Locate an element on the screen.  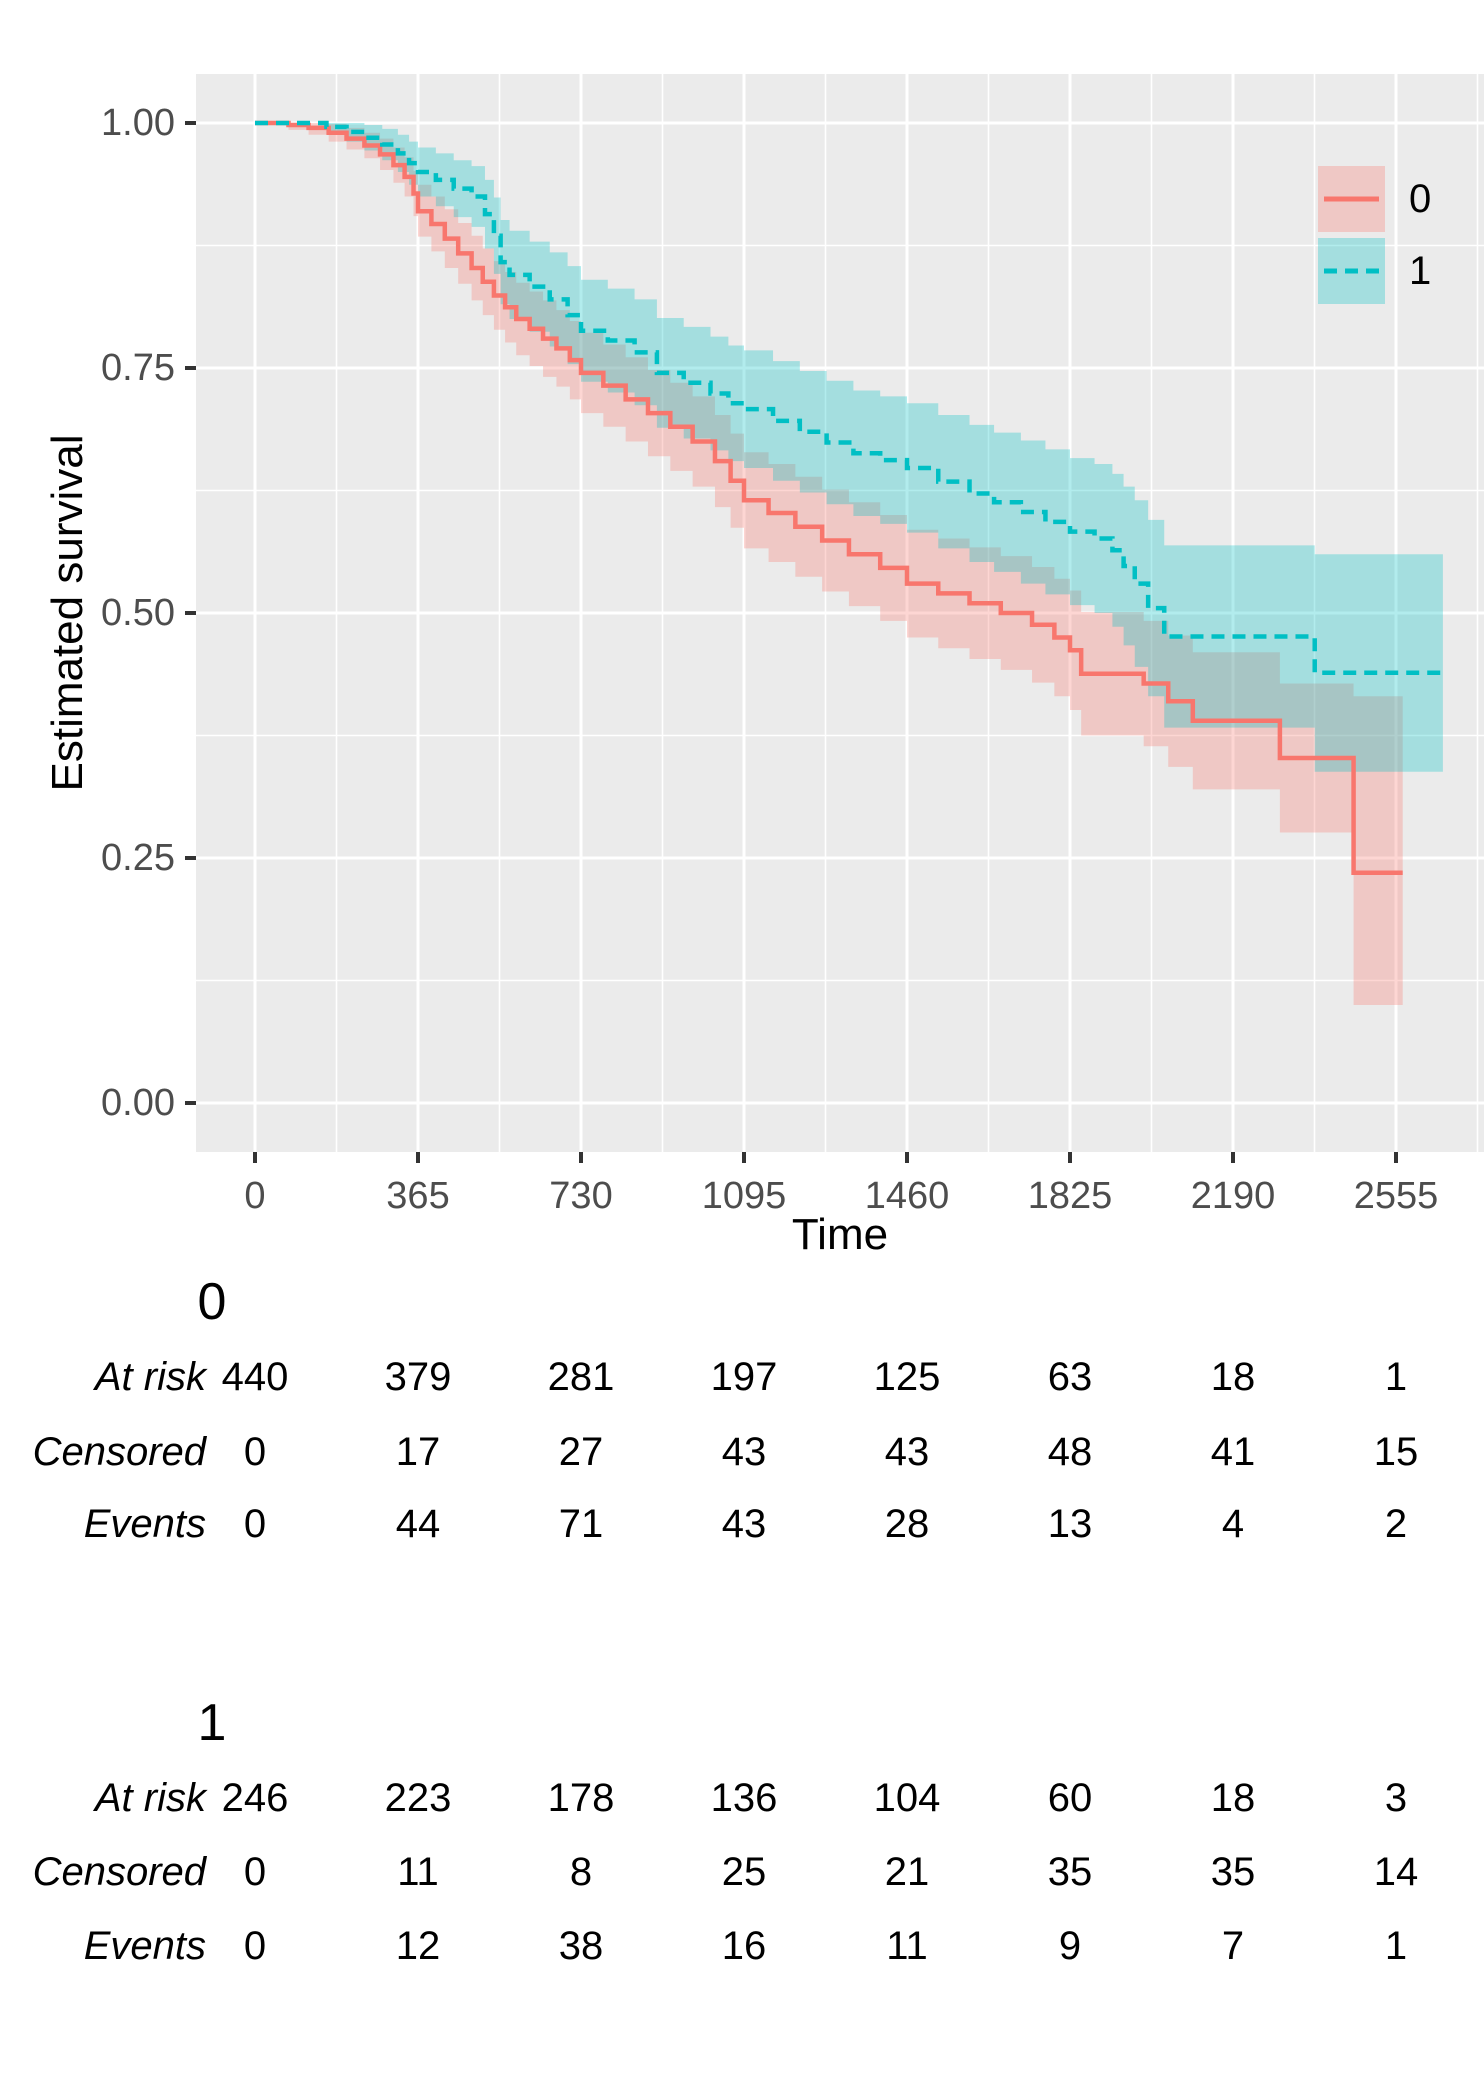
risk-table-value: 223 is located at coordinates (418, 1798).